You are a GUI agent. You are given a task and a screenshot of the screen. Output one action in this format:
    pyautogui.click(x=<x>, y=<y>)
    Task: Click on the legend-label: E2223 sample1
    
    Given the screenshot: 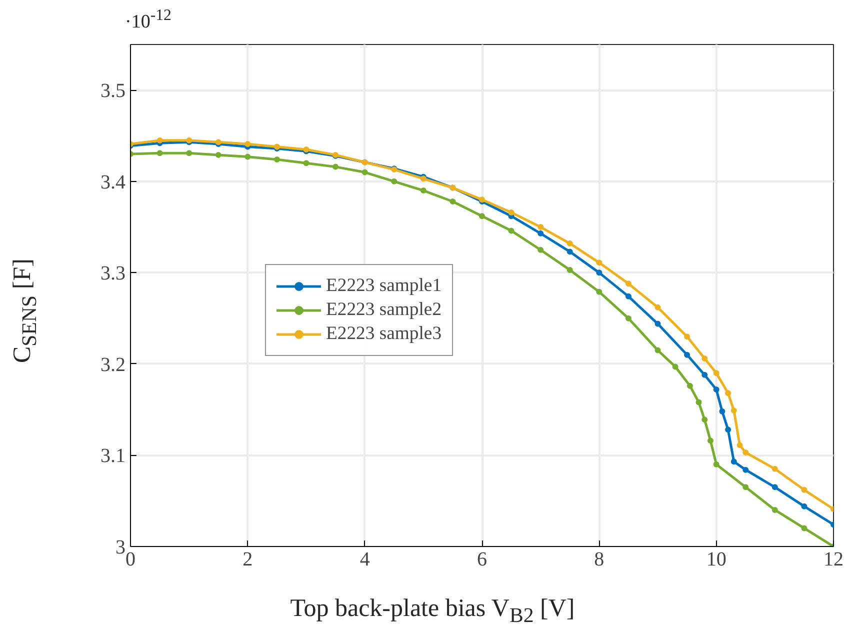 What is the action you would take?
    pyautogui.click(x=384, y=286)
    